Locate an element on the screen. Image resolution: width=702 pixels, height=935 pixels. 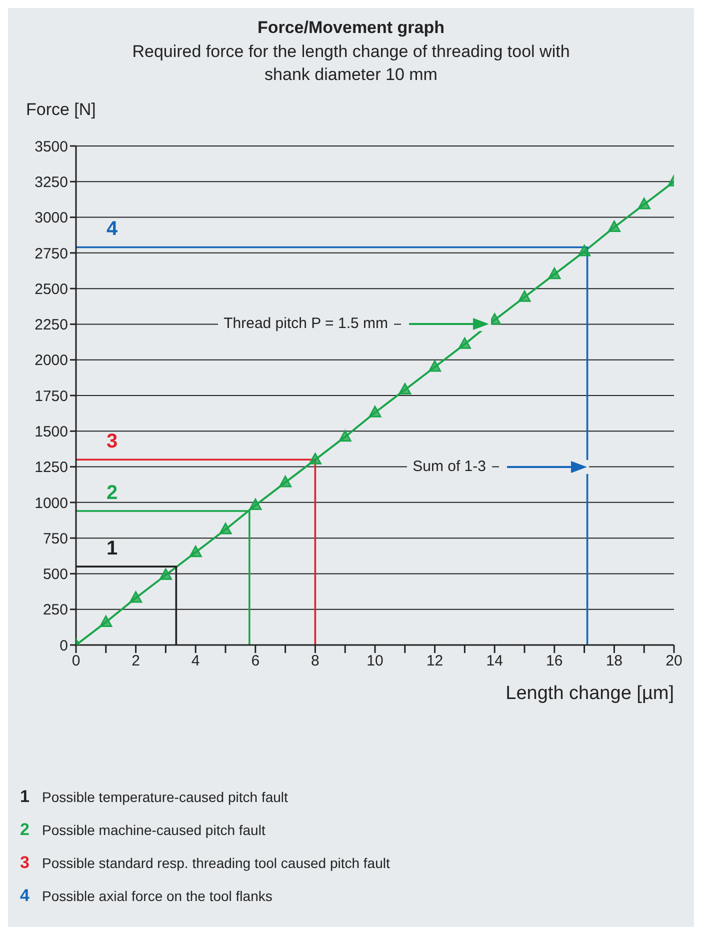
chart-title: Force/Movement graph is located at coordinates (351, 28).